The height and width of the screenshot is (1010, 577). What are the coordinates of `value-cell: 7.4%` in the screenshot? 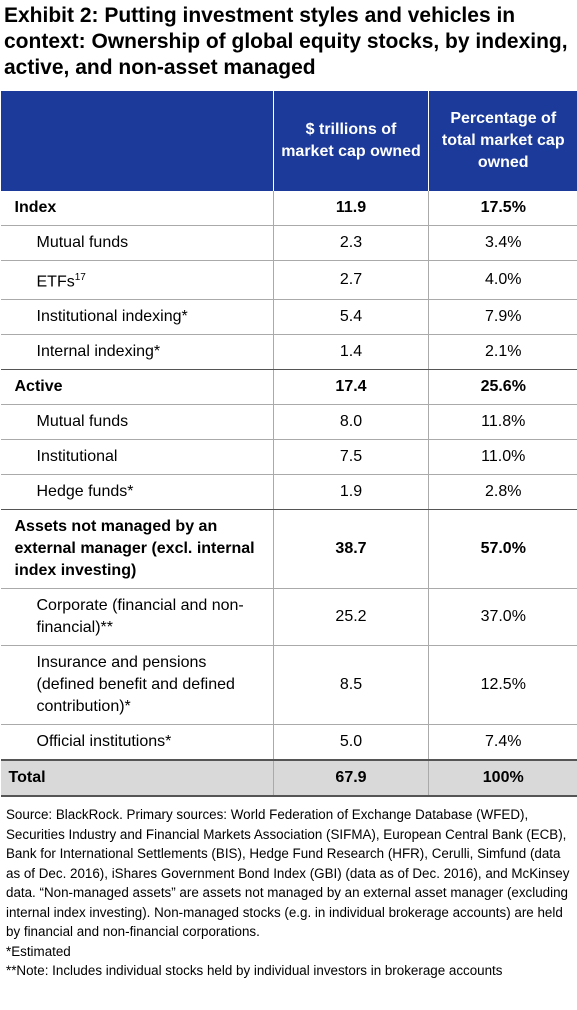 It's located at (502, 742).